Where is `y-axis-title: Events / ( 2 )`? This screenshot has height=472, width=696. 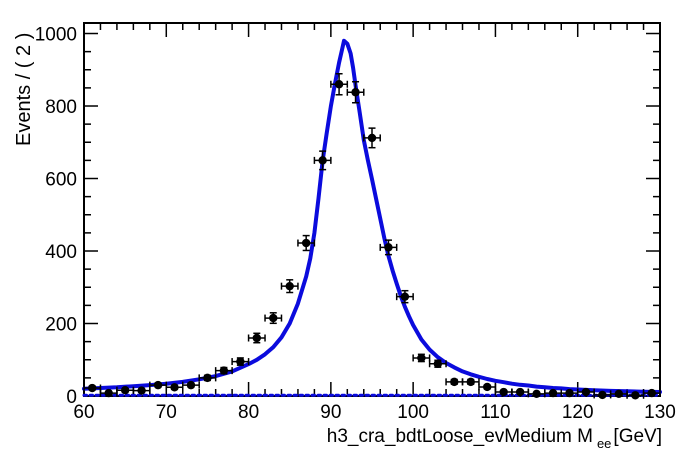
y-axis-title: Events / ( 2 ) is located at coordinates (24, 89).